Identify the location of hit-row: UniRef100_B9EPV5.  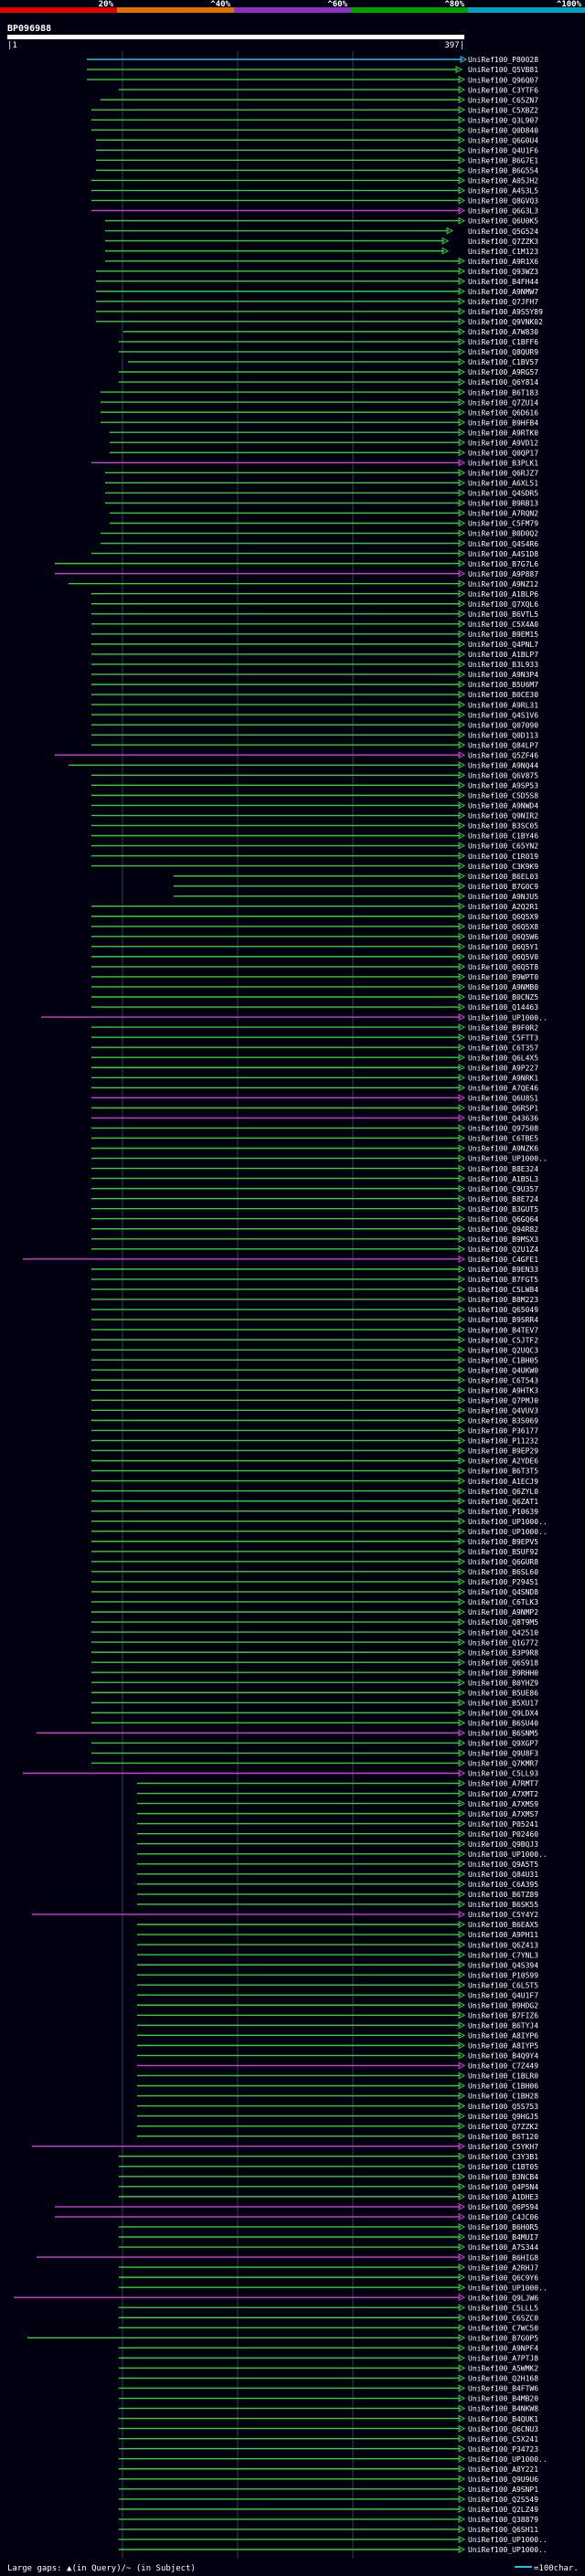
(314, 1541).